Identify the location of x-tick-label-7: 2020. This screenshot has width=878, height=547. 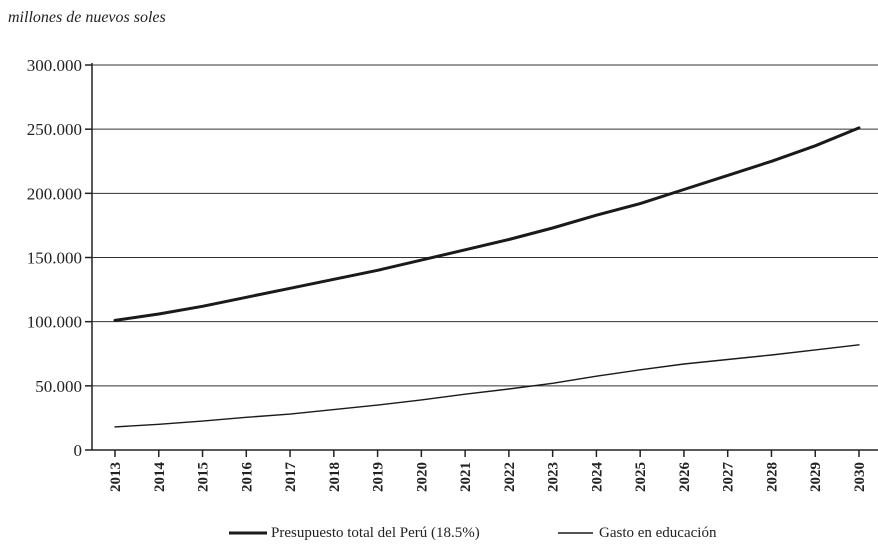
(422, 477).